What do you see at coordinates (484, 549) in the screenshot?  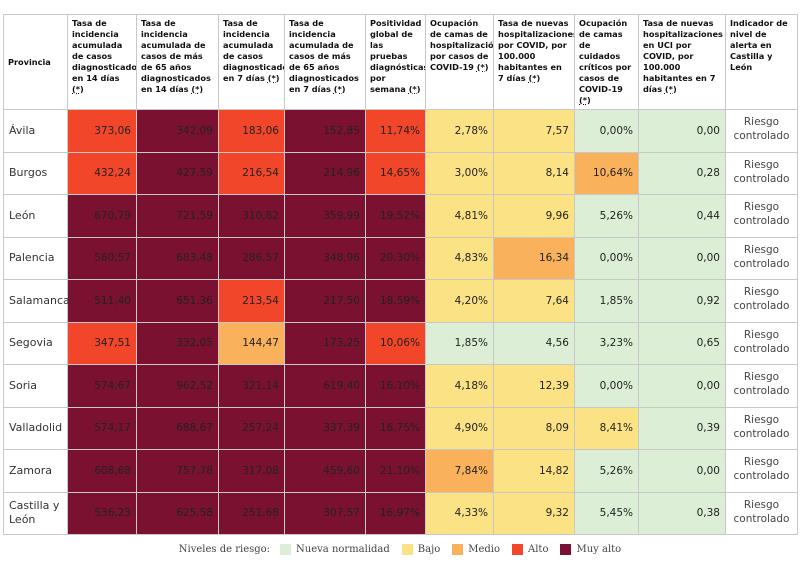 I see `legend-label: Medio` at bounding box center [484, 549].